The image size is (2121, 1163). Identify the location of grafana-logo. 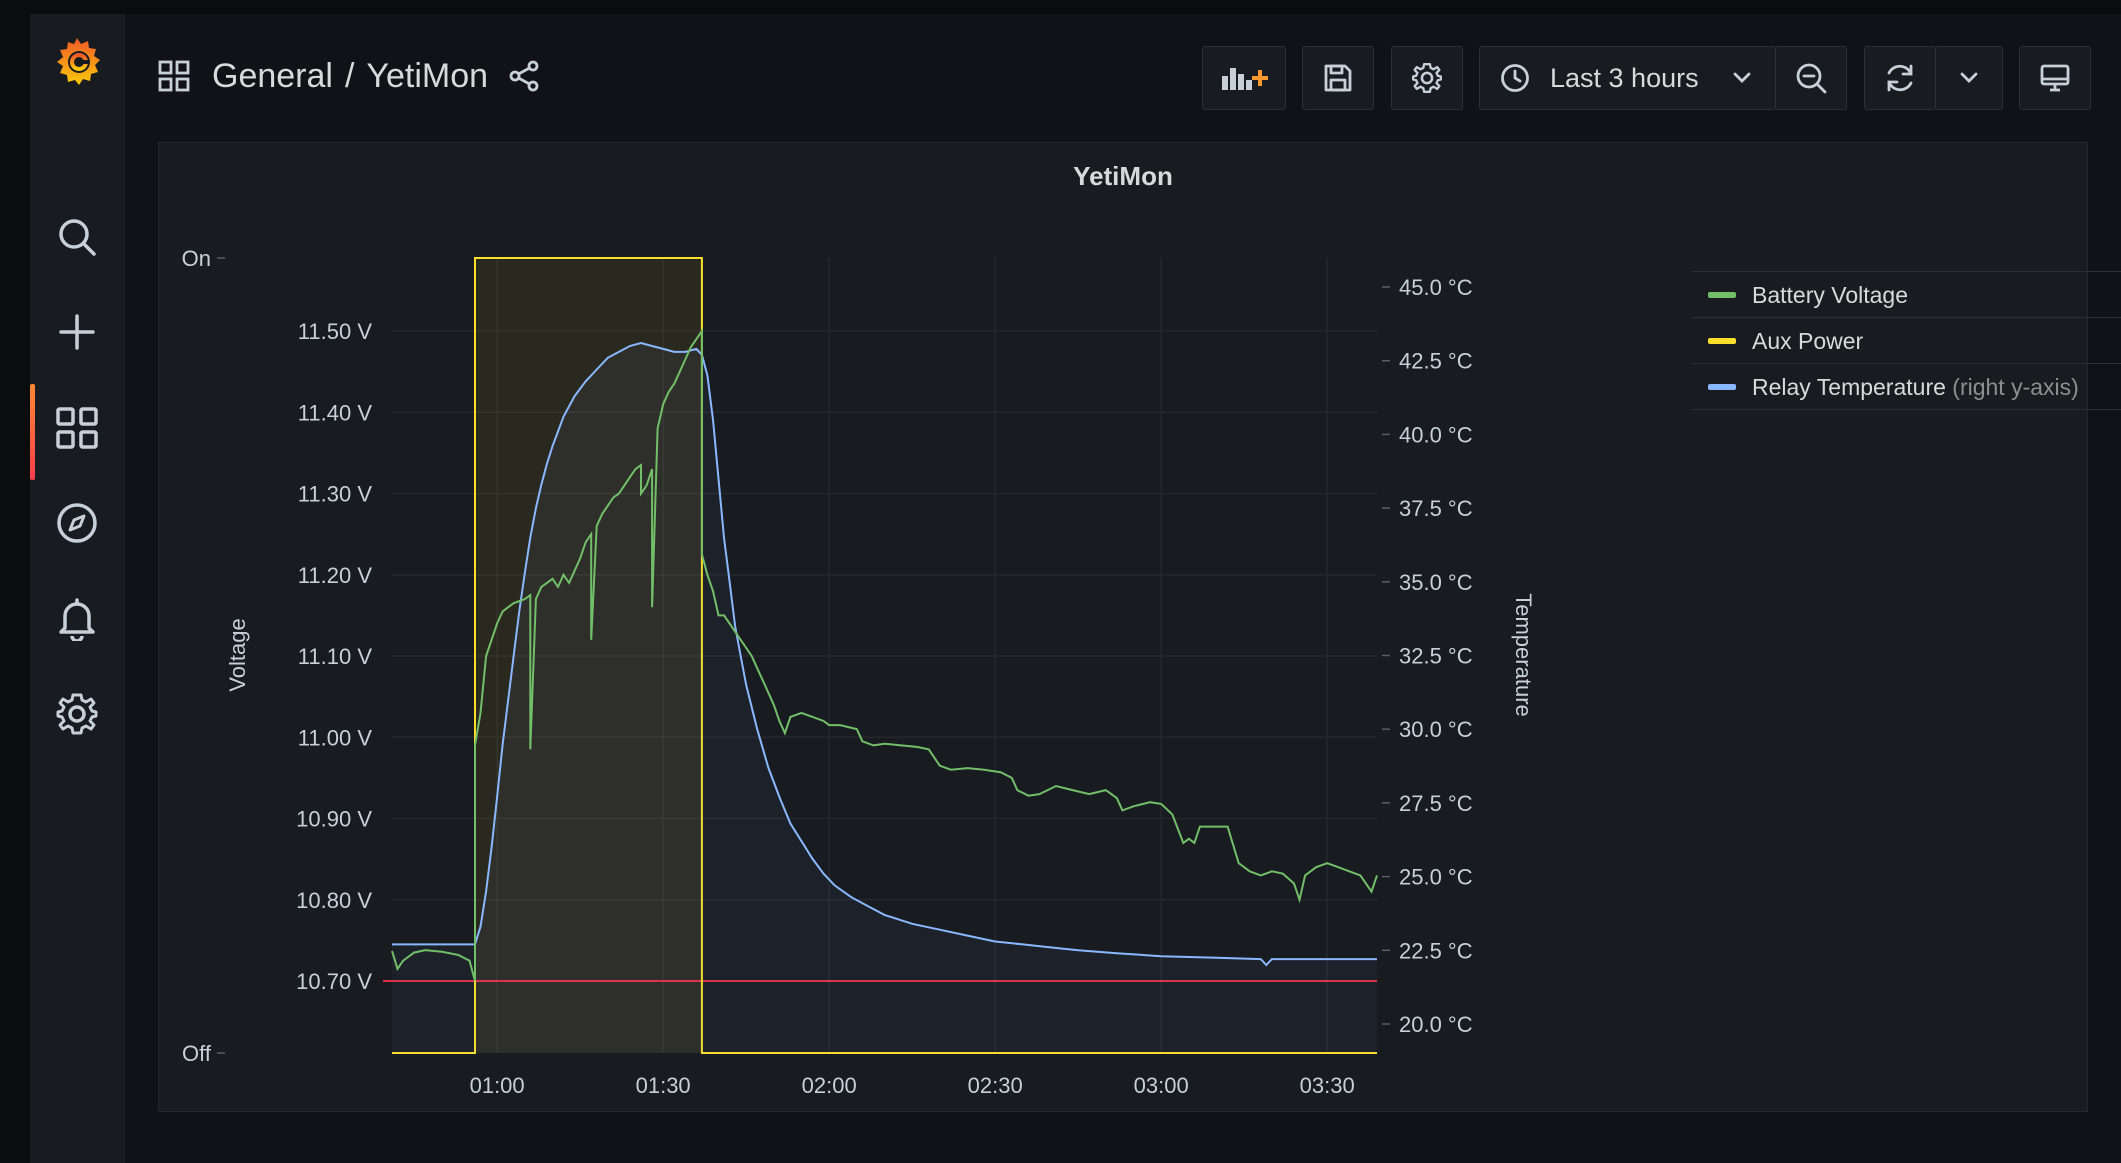
(77, 63).